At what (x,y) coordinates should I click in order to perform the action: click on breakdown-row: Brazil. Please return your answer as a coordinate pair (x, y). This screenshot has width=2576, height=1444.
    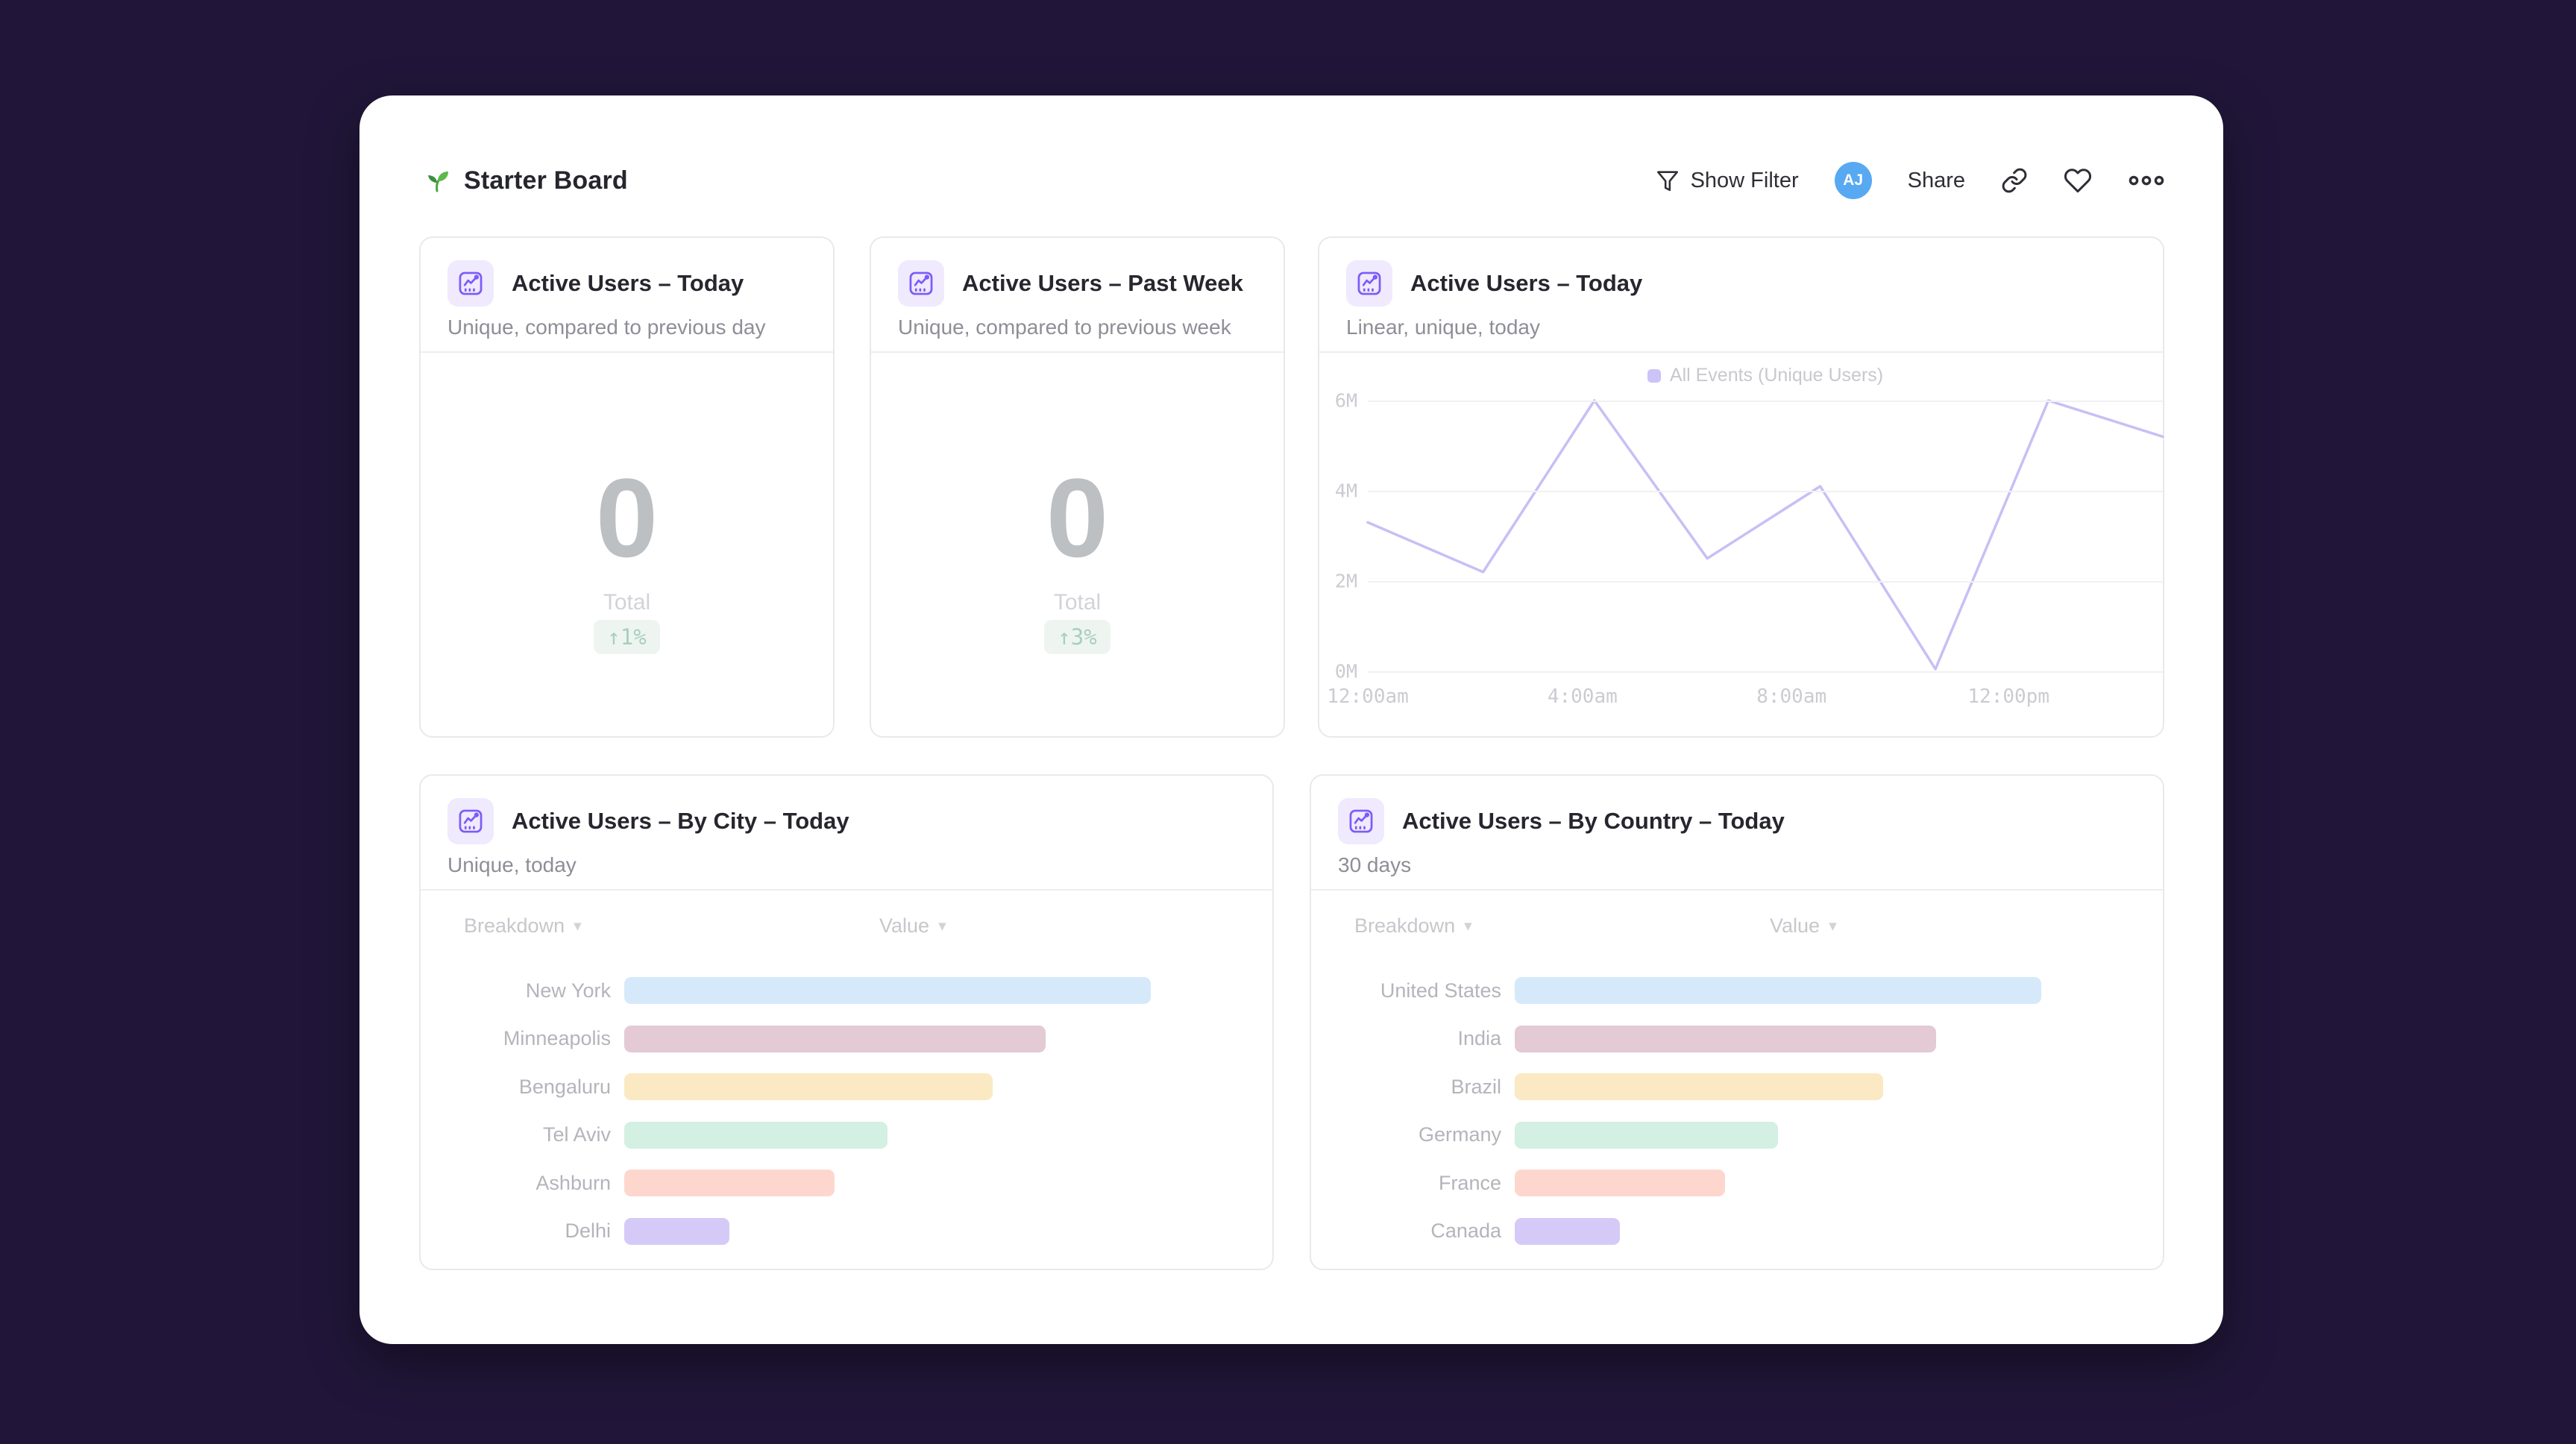
    Looking at the image, I should click on (1737, 1087).